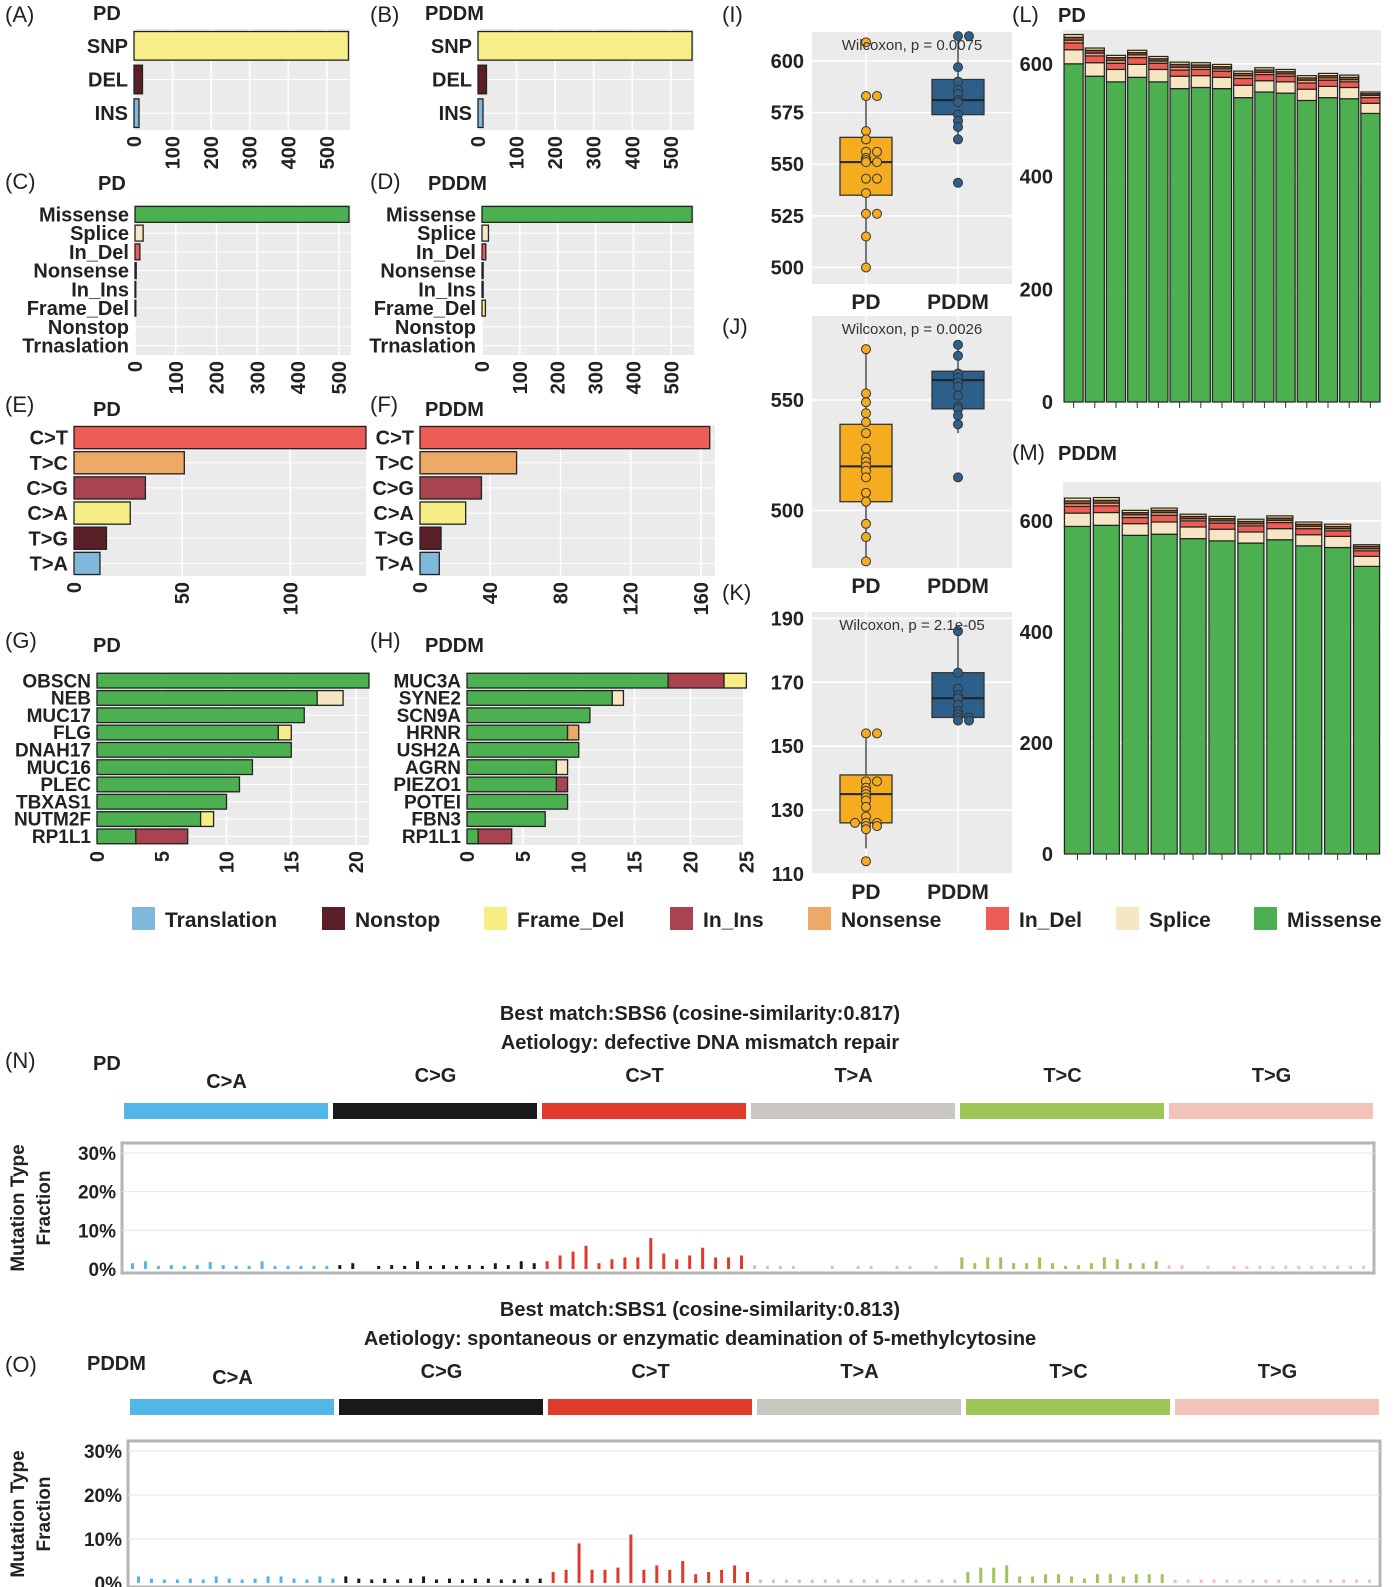 The height and width of the screenshot is (1587, 1400). Describe the element at coordinates (220, 500) in the screenshot. I see `plot-background` at that location.